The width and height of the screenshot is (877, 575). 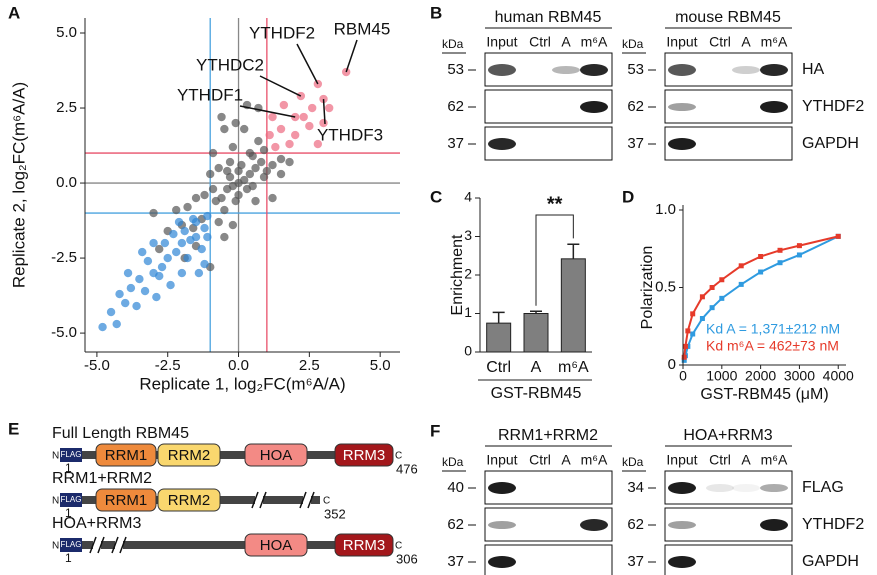 What do you see at coordinates (628, 196) in the screenshot?
I see `panel-label: D` at bounding box center [628, 196].